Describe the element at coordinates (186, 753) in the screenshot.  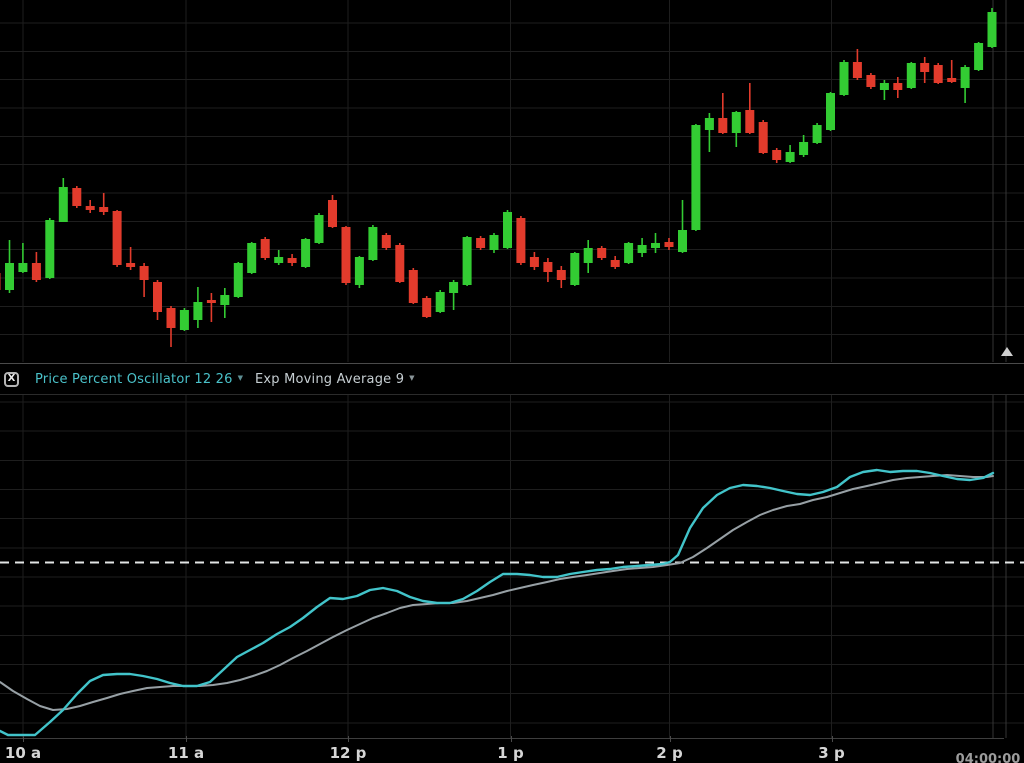
I see `time-axis-label: 11 a` at that location.